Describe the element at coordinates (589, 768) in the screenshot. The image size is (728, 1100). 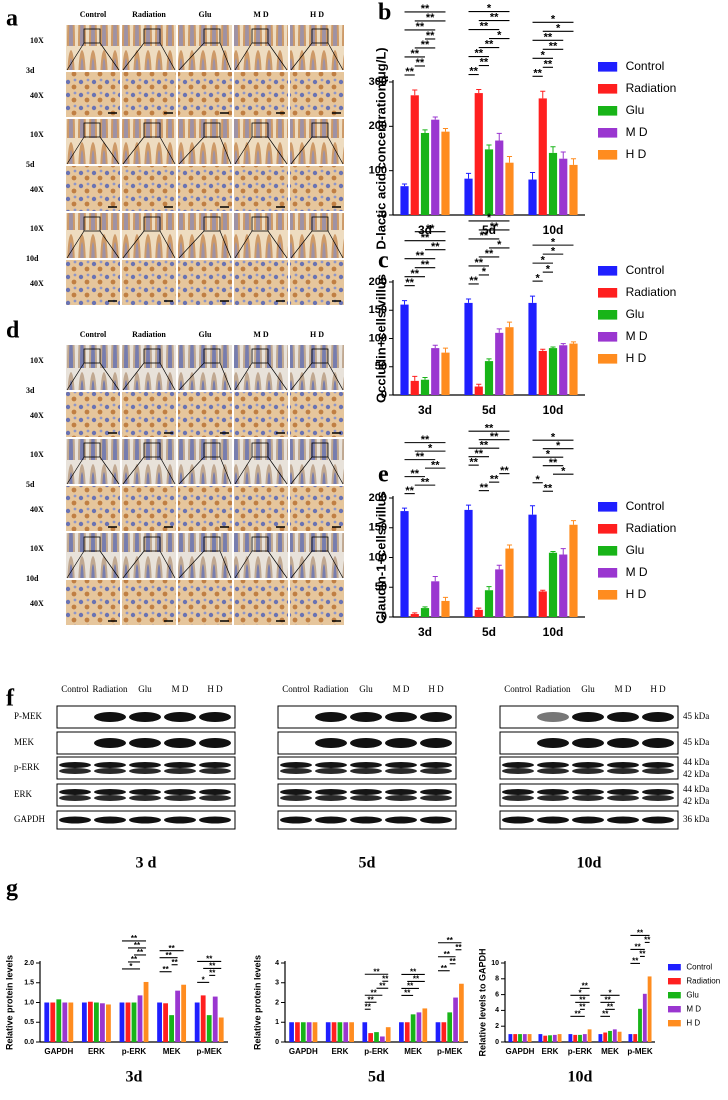
I see `blot-strip` at that location.